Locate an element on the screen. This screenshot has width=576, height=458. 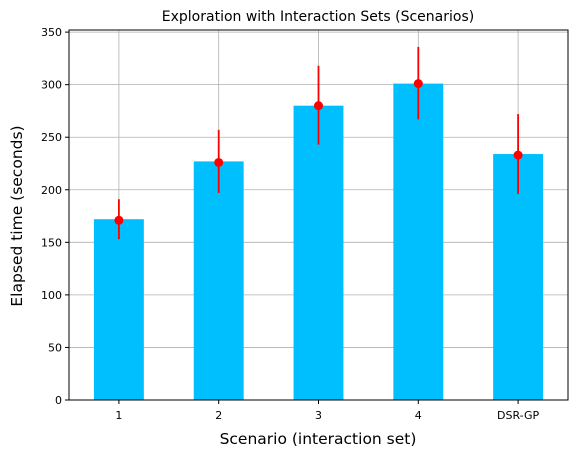
x-tick-label: DSR-GP is located at coordinates (518, 415).